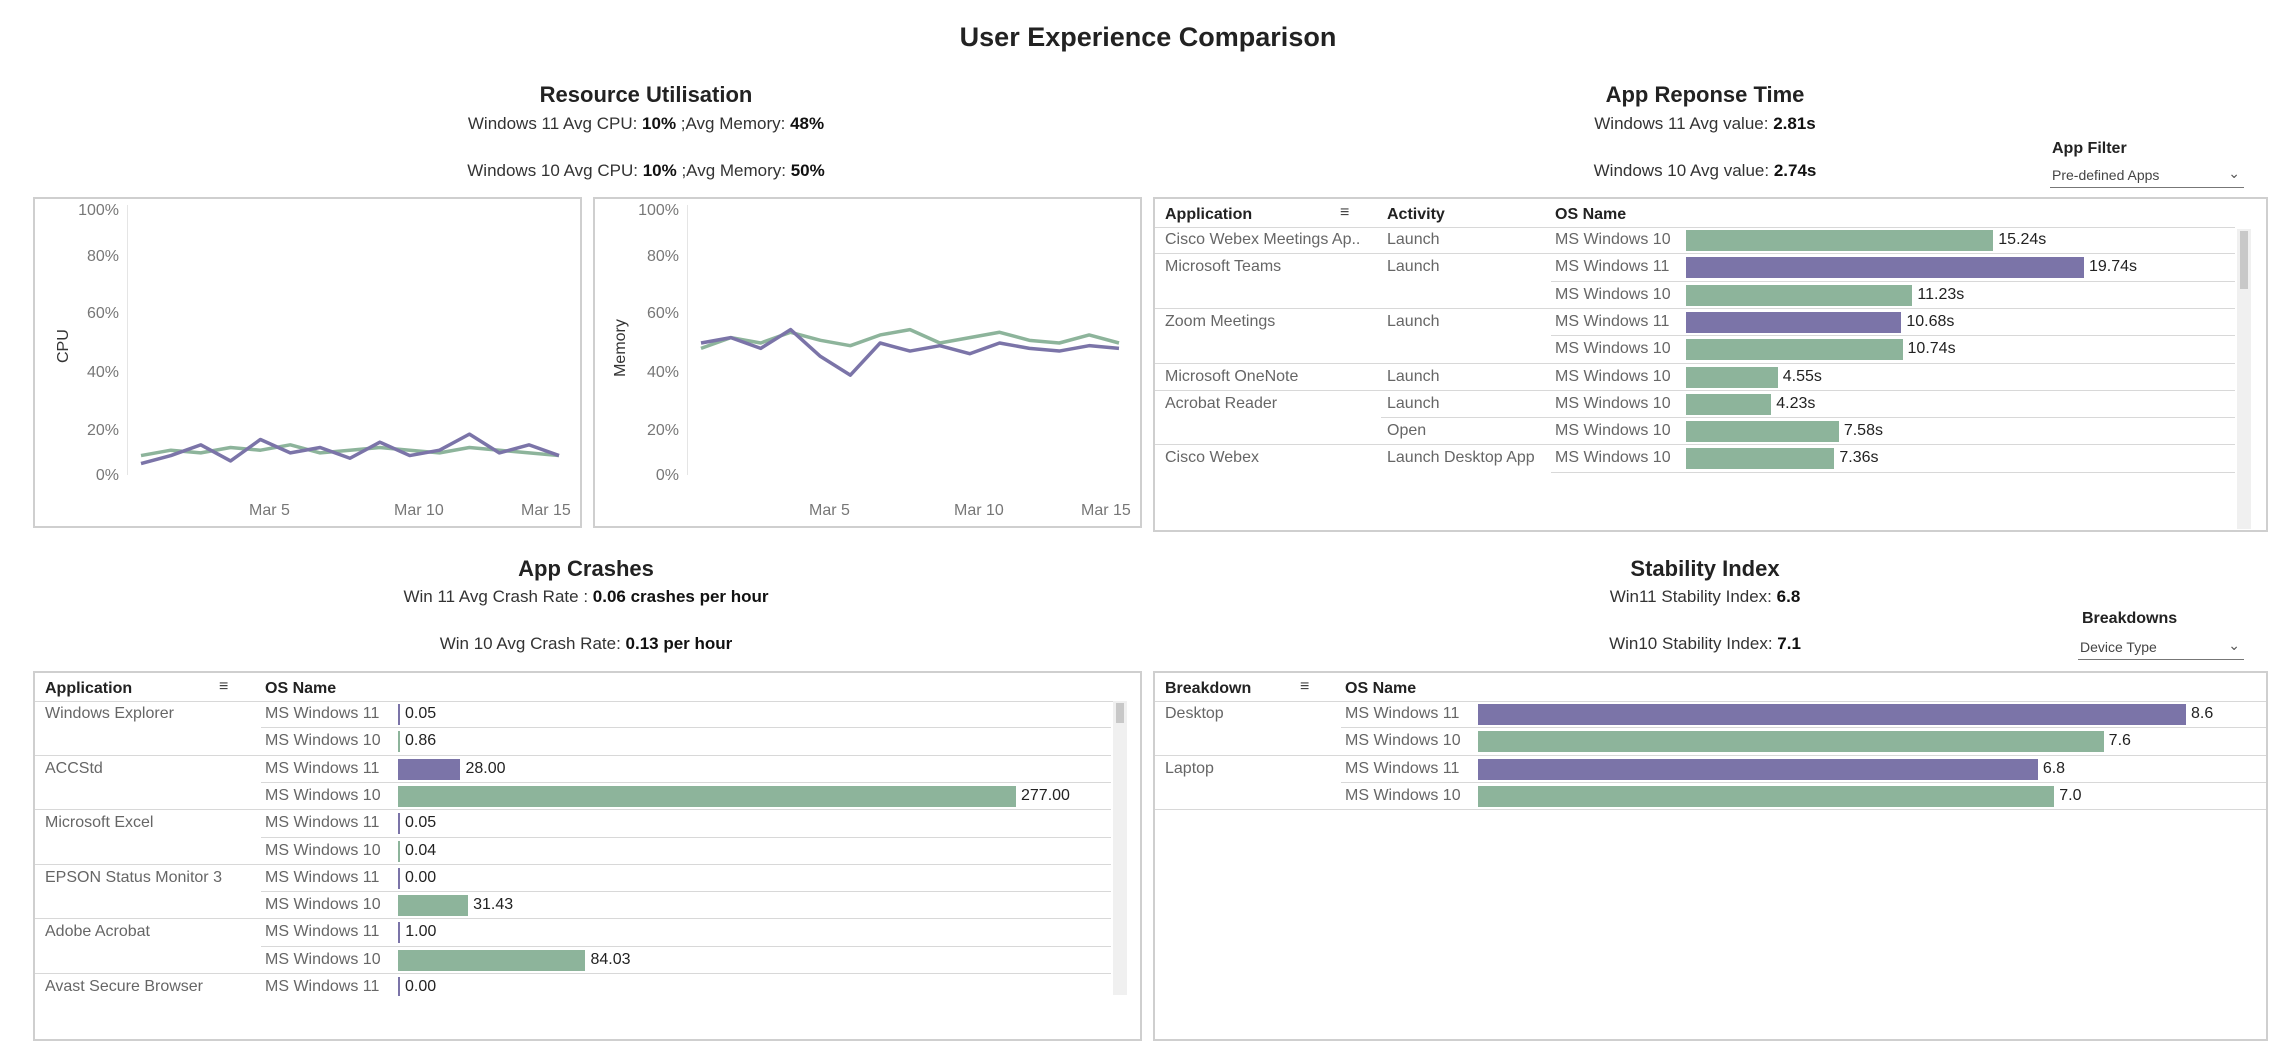 Image resolution: width=2280 pixels, height=1062 pixels. I want to click on memory-ytick: 0%, so click(667, 475).